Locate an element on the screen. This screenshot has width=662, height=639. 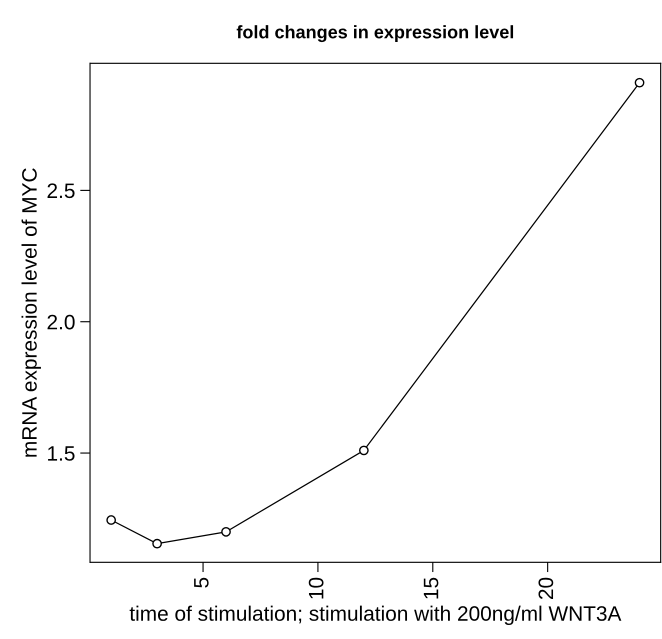
x-tick-label: 5 is located at coordinates (201, 583).